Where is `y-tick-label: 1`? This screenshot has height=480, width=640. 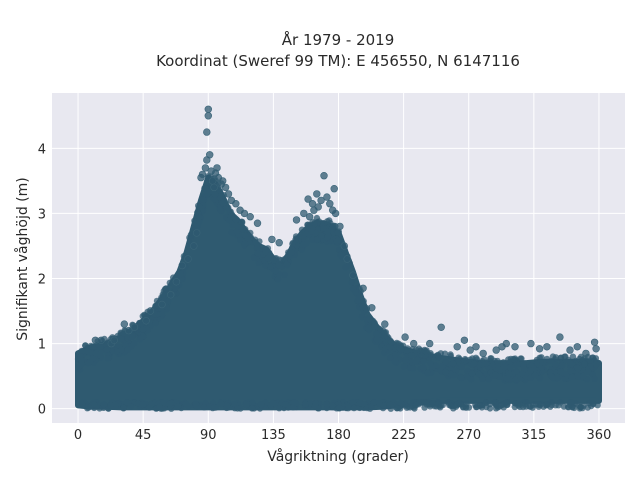
y-tick-label: 1 is located at coordinates (42, 345).